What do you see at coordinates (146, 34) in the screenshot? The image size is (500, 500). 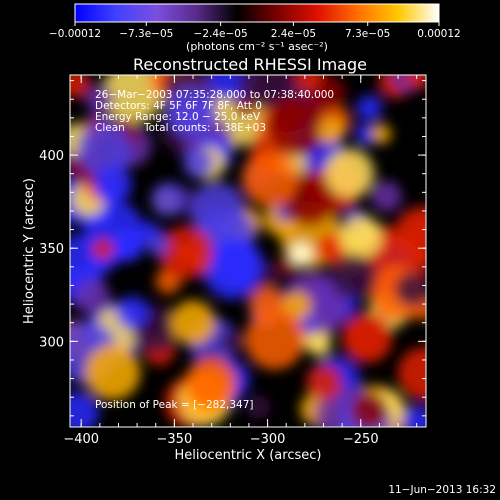 I see `colorbar-tick-label: −7.3e−05` at bounding box center [146, 34].